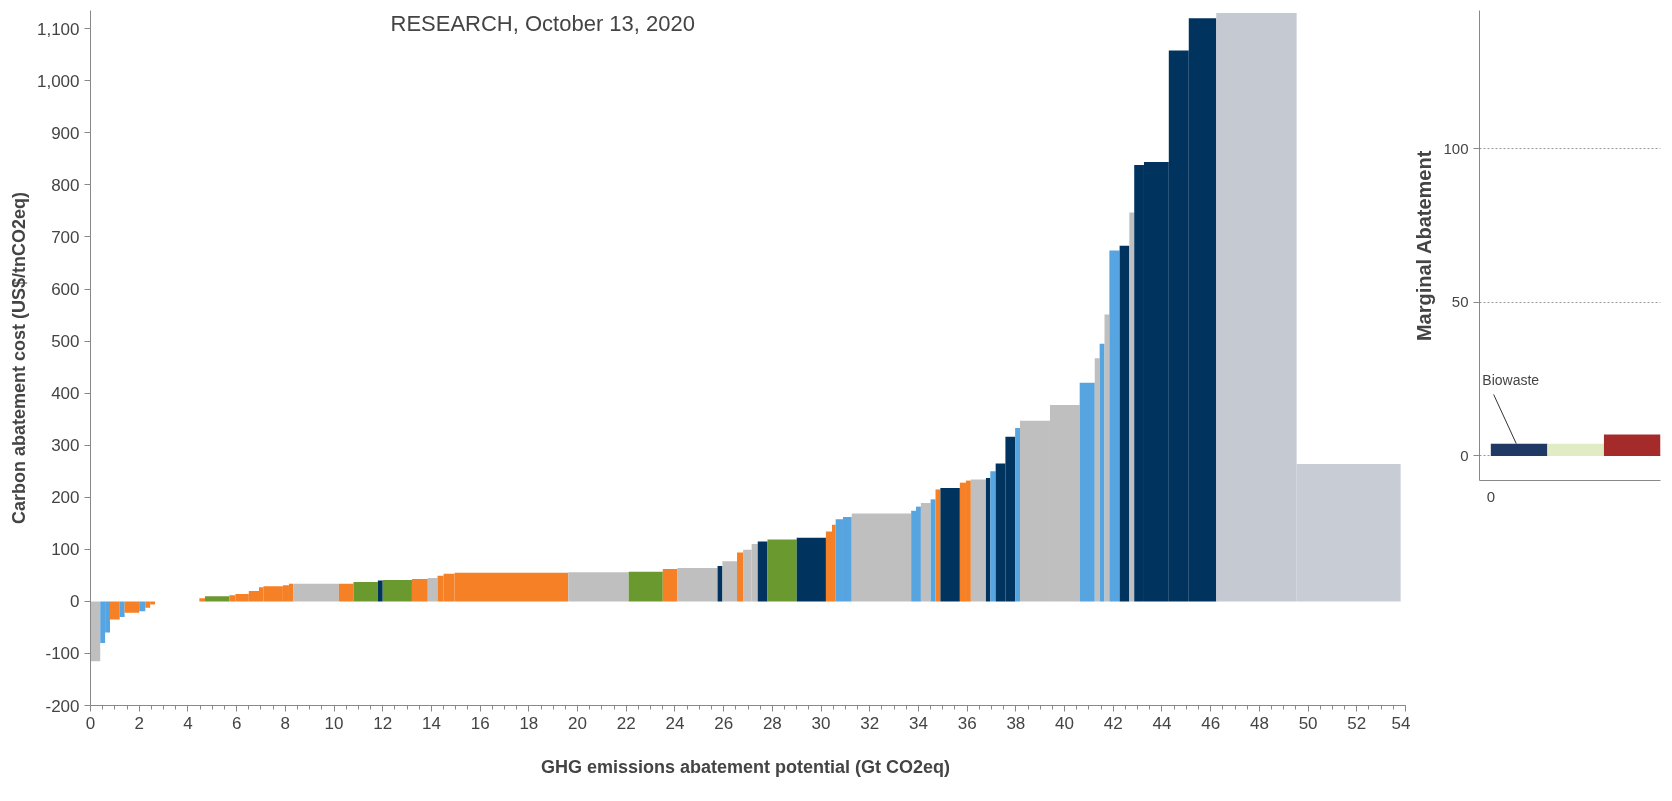 Image resolution: width=1672 pixels, height=801 pixels. What do you see at coordinates (1357, 723) in the screenshot?
I see `x-tick-label: 52` at bounding box center [1357, 723].